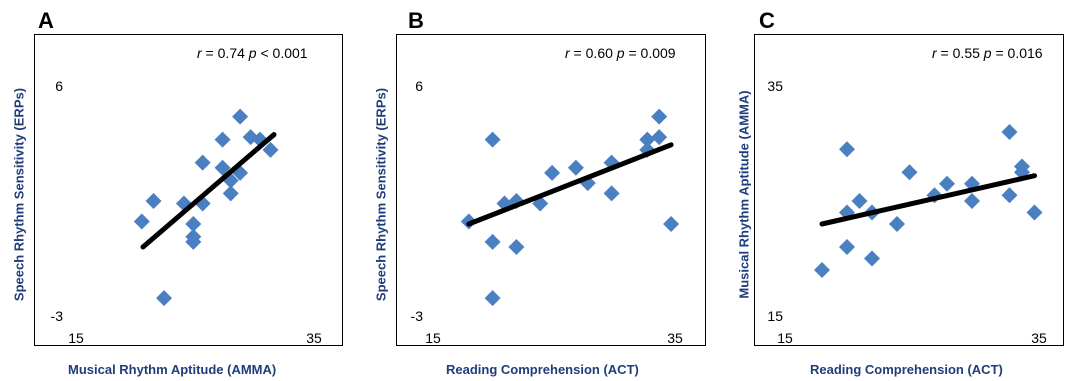 Image resolution: width=1070 pixels, height=381 pixels. What do you see at coordinates (1025, 53) in the screenshot?
I see `p-value: 0.016` at bounding box center [1025, 53].